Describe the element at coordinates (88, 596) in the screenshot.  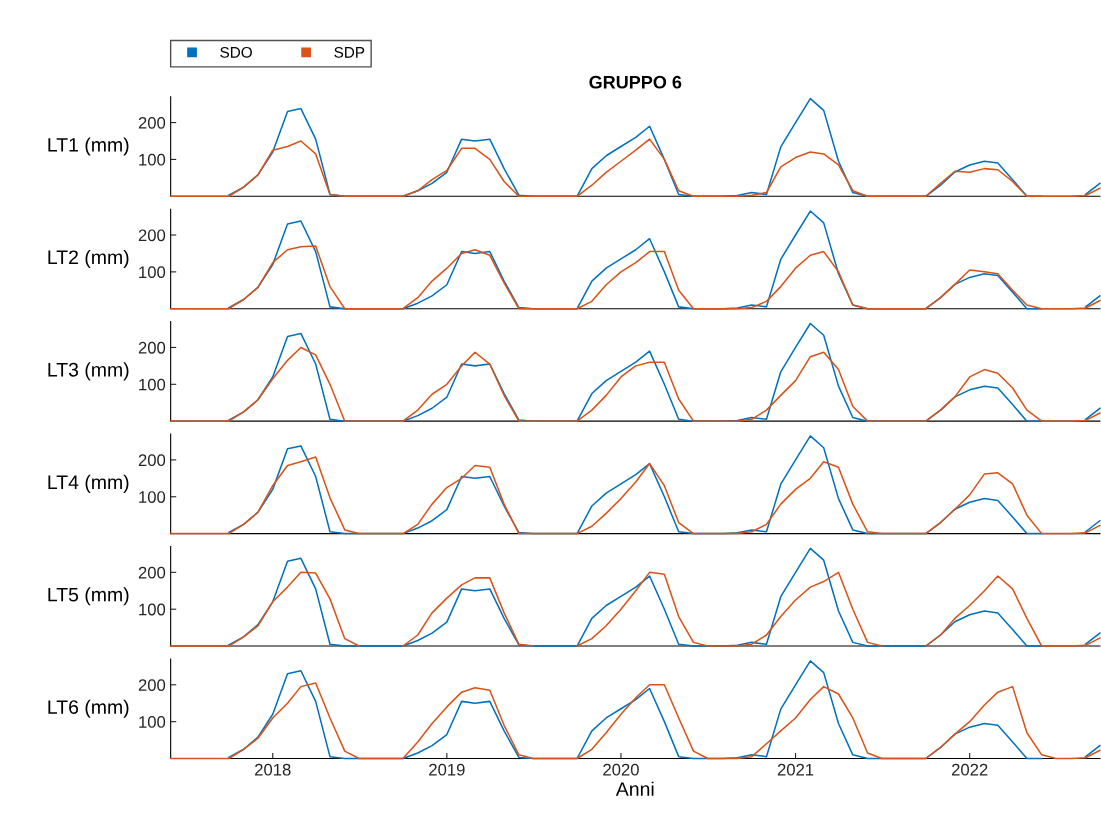
I see `y-axis-title: LT5 (mm)` at that location.